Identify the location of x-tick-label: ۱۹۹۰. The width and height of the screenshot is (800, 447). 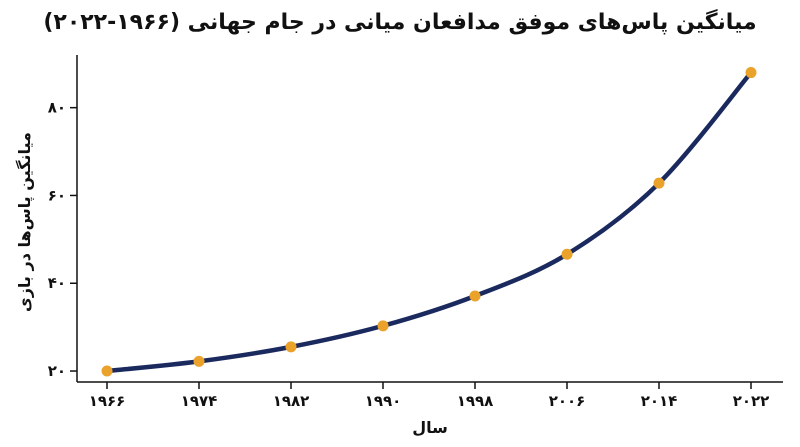
(383, 401).